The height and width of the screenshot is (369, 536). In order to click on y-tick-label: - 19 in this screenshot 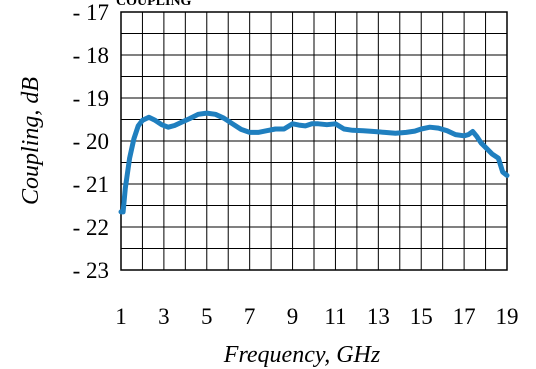, I will do `click(91, 98)`.